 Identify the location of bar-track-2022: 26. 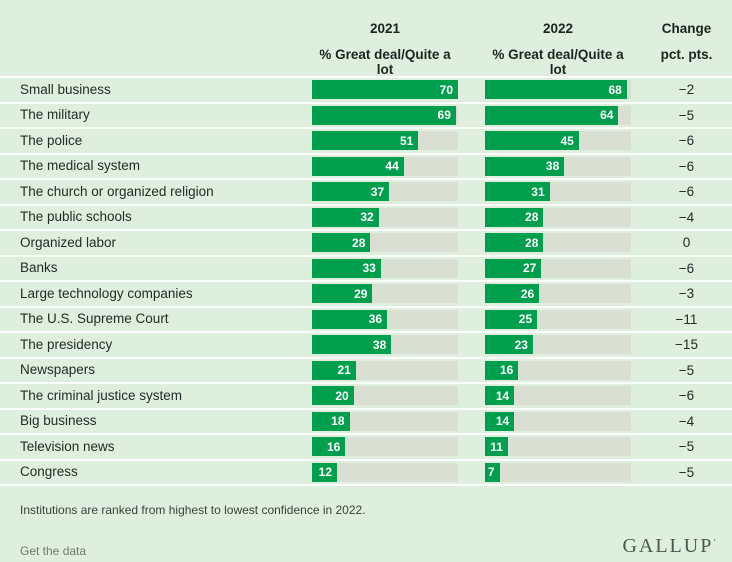
(558, 294).